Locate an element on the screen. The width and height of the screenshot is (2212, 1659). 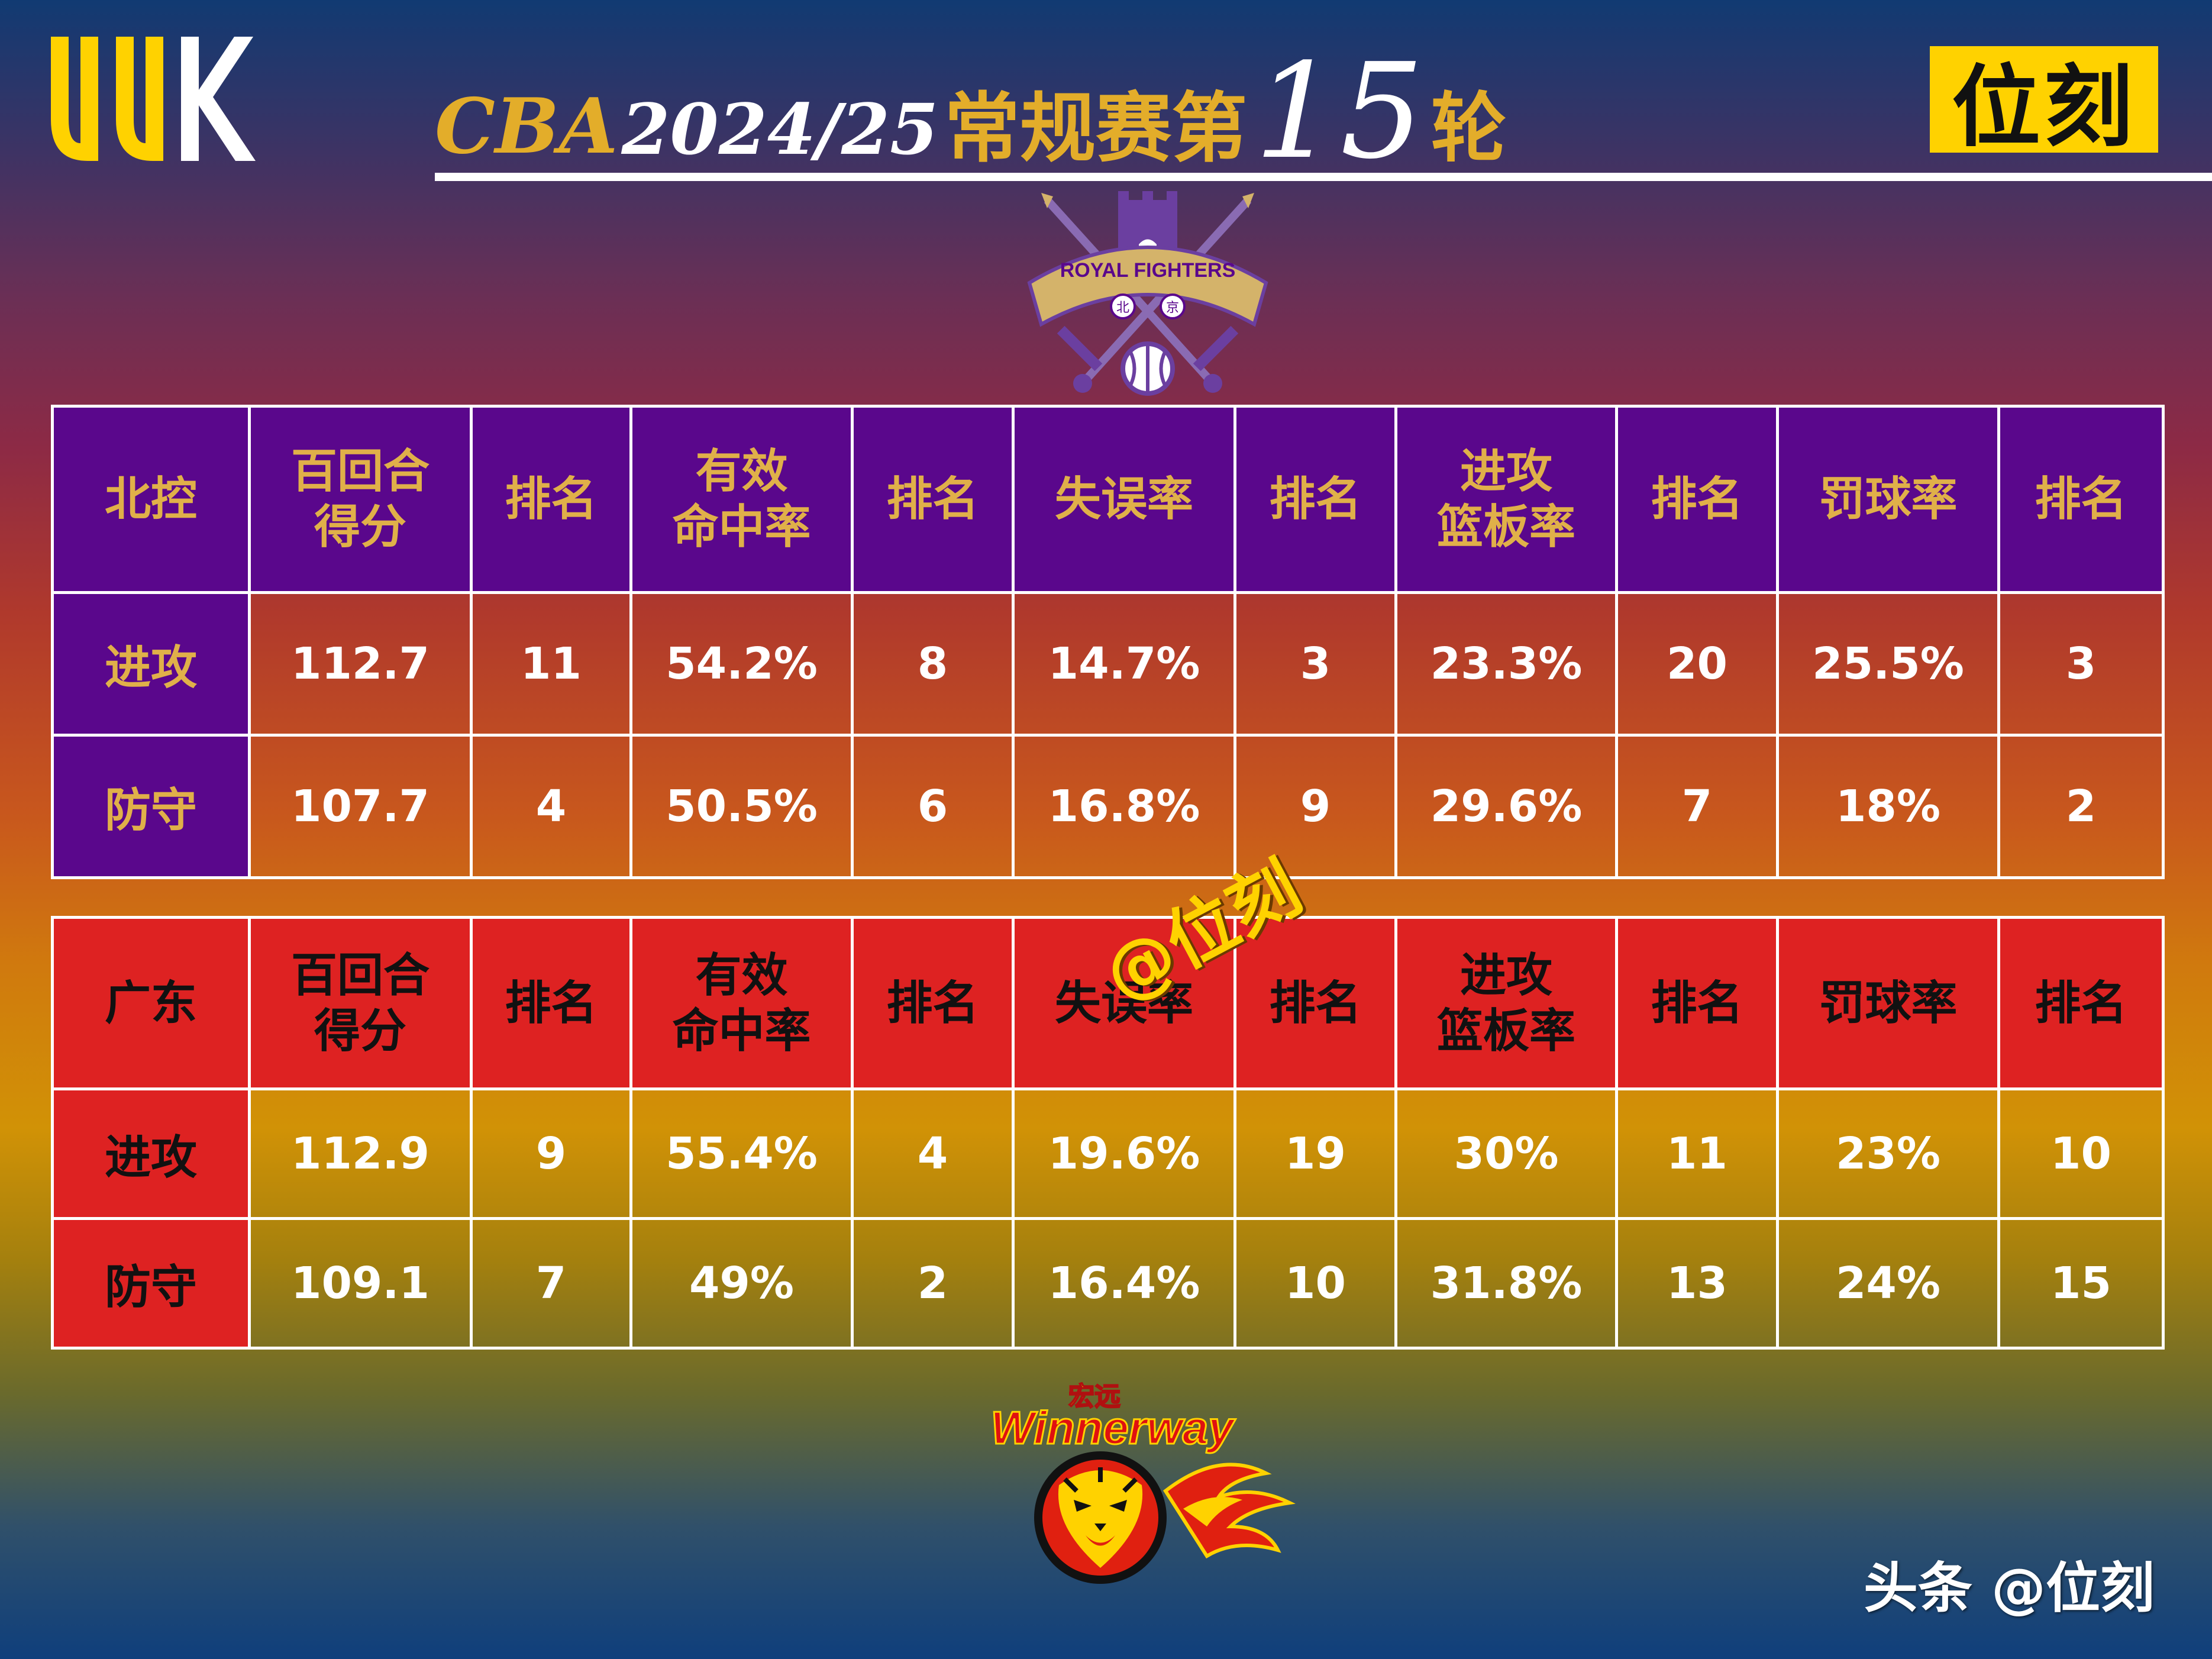
beijing-team-logo: ROYAL FIGHTERS 北 京 is located at coordinates (1148, 297).